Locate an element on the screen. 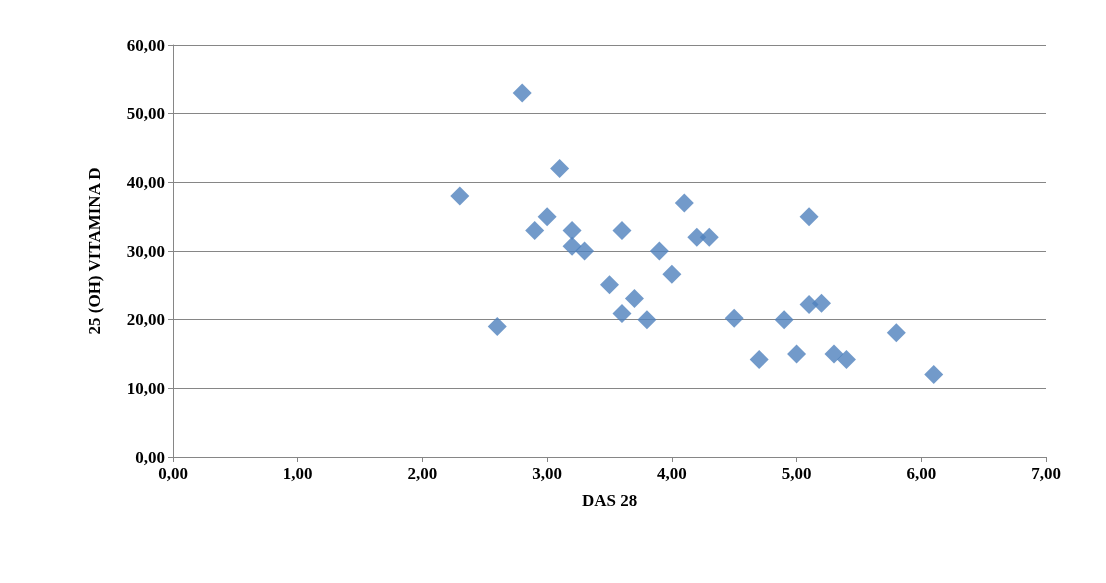 The image size is (1106, 583). x-tick-label: 5,00 is located at coordinates (796, 473).